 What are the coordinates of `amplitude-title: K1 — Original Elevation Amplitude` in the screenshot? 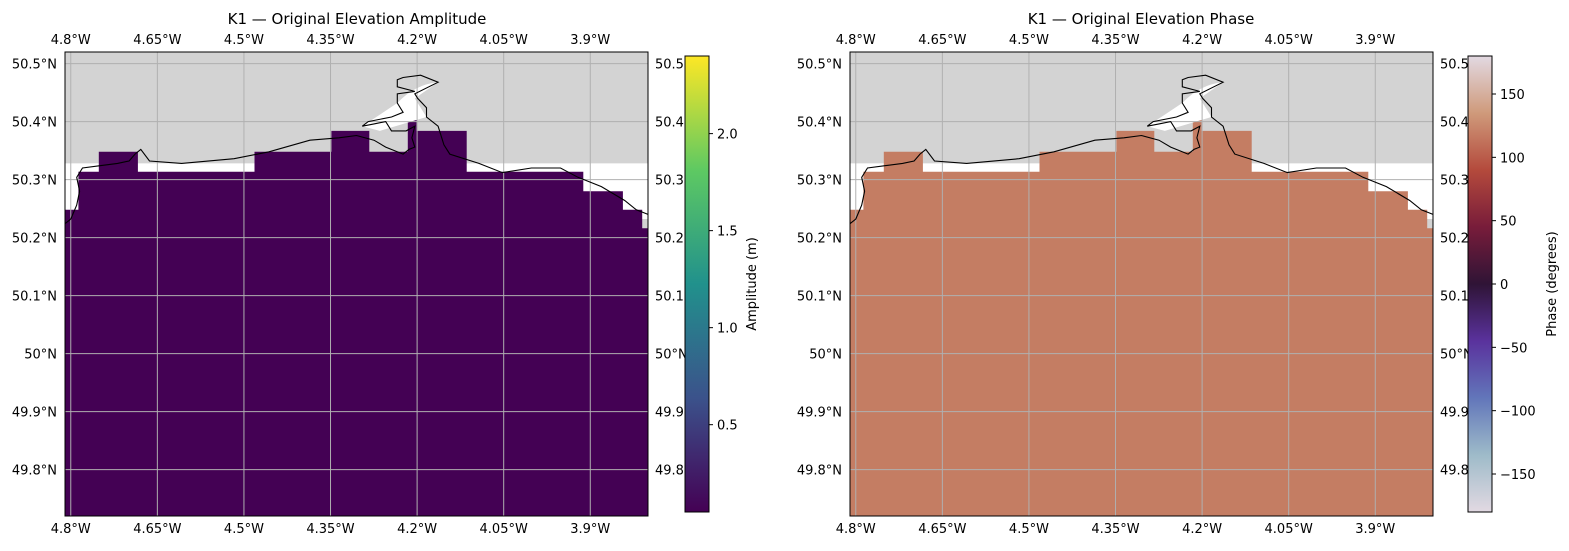 It's located at (357, 19).